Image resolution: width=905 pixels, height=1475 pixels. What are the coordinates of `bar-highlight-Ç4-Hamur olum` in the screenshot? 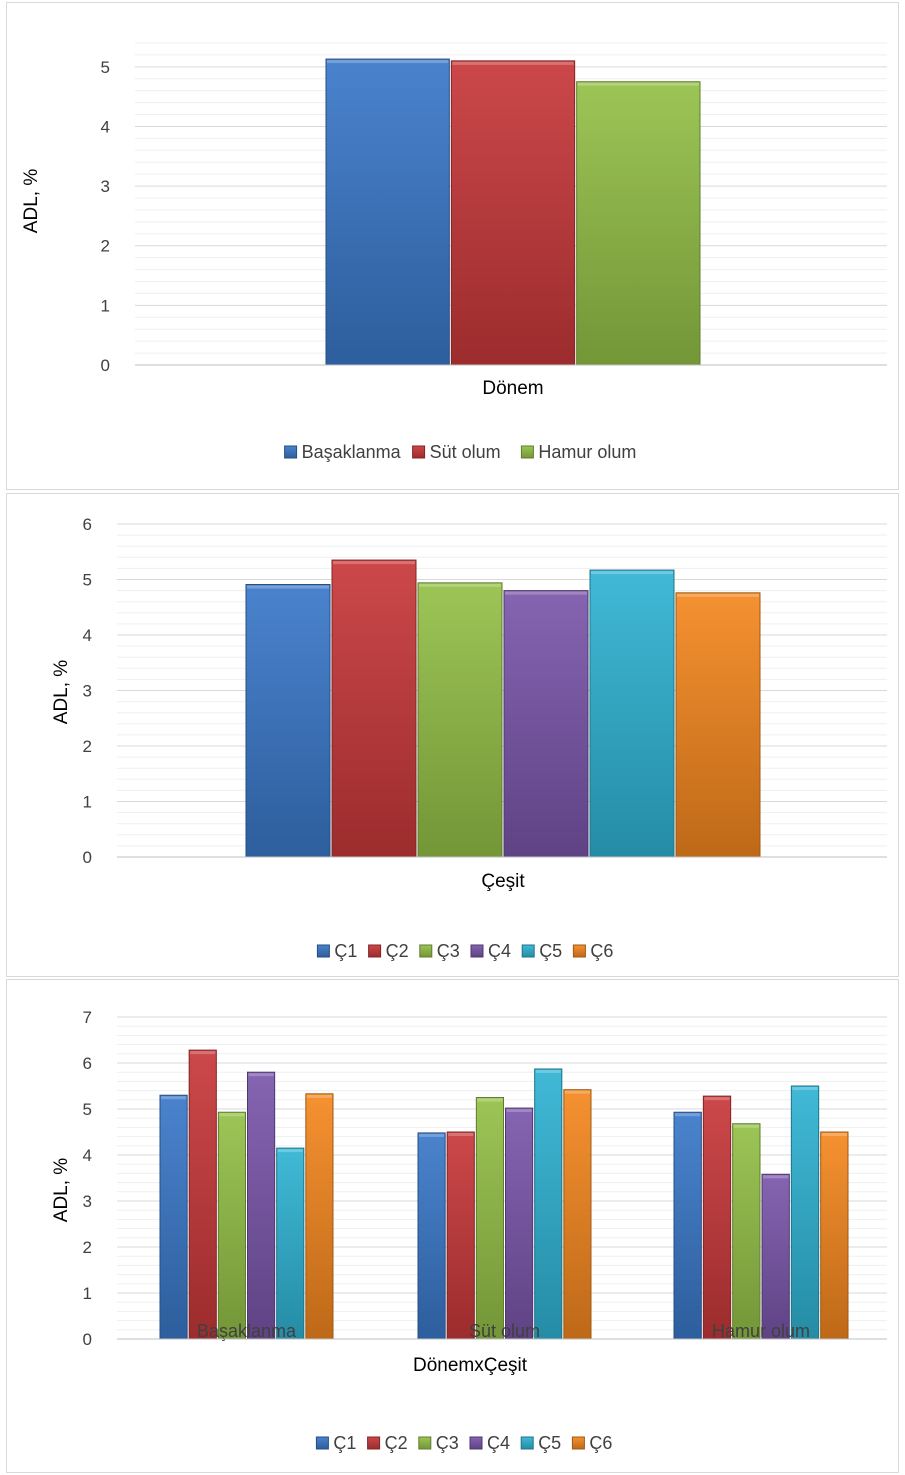 It's located at (776, 1177).